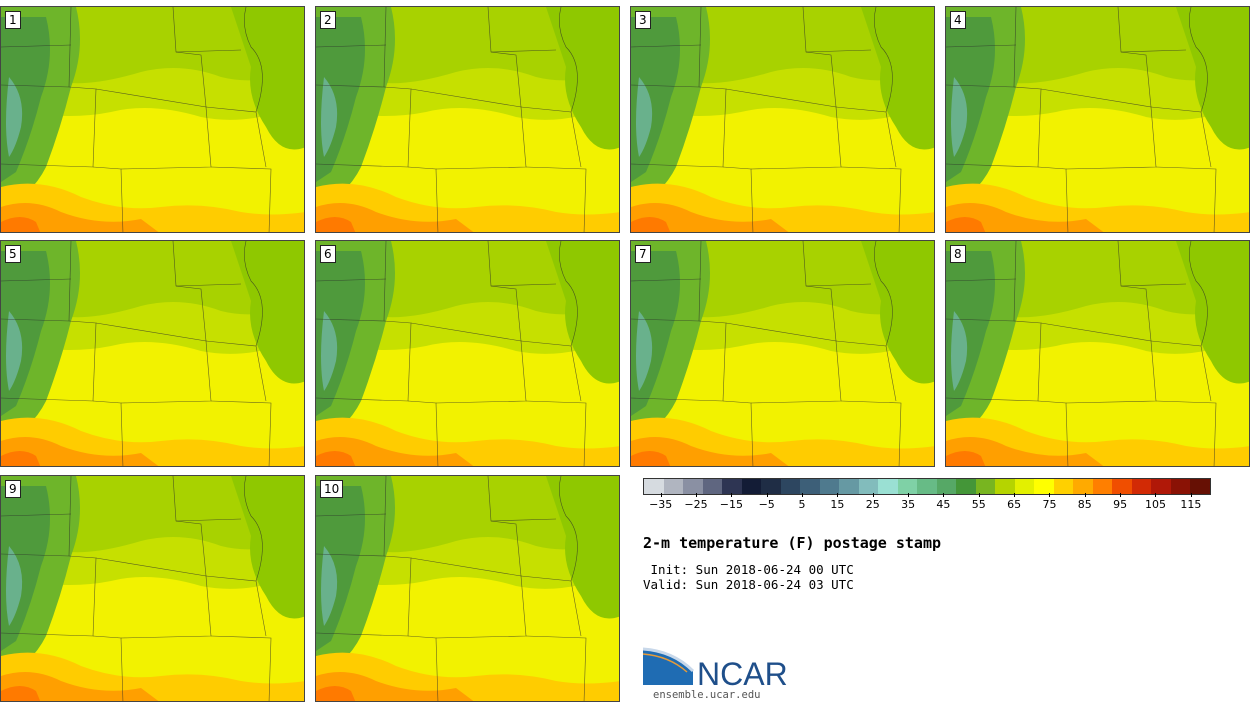  I want to click on member-panel-10: 10, so click(467, 588).